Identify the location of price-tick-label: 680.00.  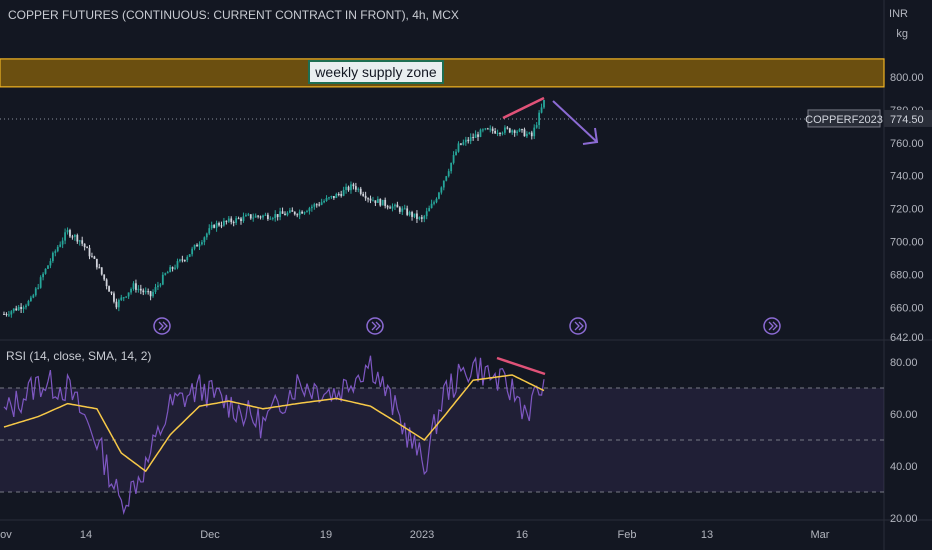
(907, 275).